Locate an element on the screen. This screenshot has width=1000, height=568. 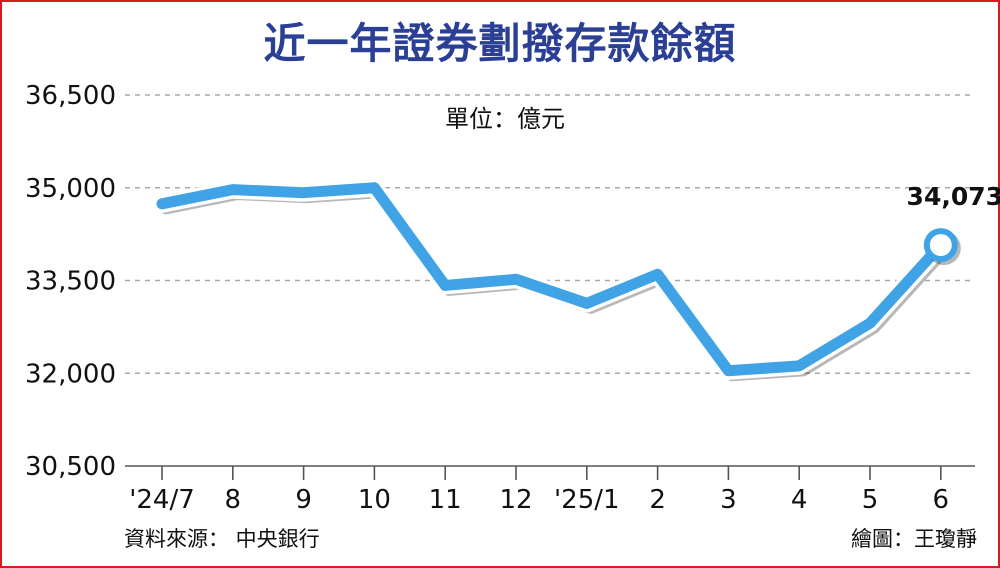
x-tick-label: '25/1 is located at coordinates (587, 500).